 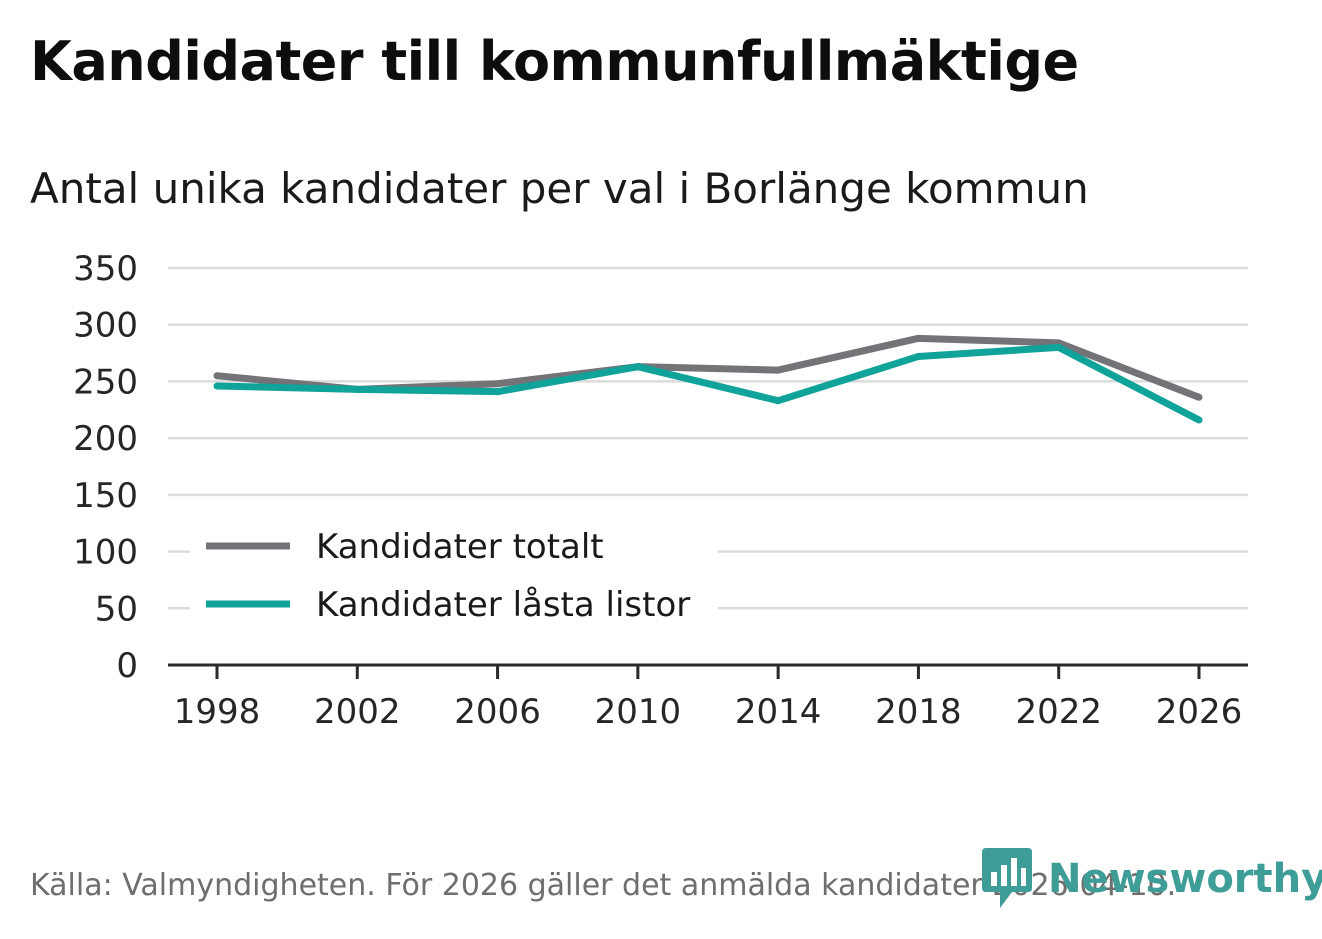 What do you see at coordinates (105, 496) in the screenshot?
I see `y-tick-label: 150` at bounding box center [105, 496].